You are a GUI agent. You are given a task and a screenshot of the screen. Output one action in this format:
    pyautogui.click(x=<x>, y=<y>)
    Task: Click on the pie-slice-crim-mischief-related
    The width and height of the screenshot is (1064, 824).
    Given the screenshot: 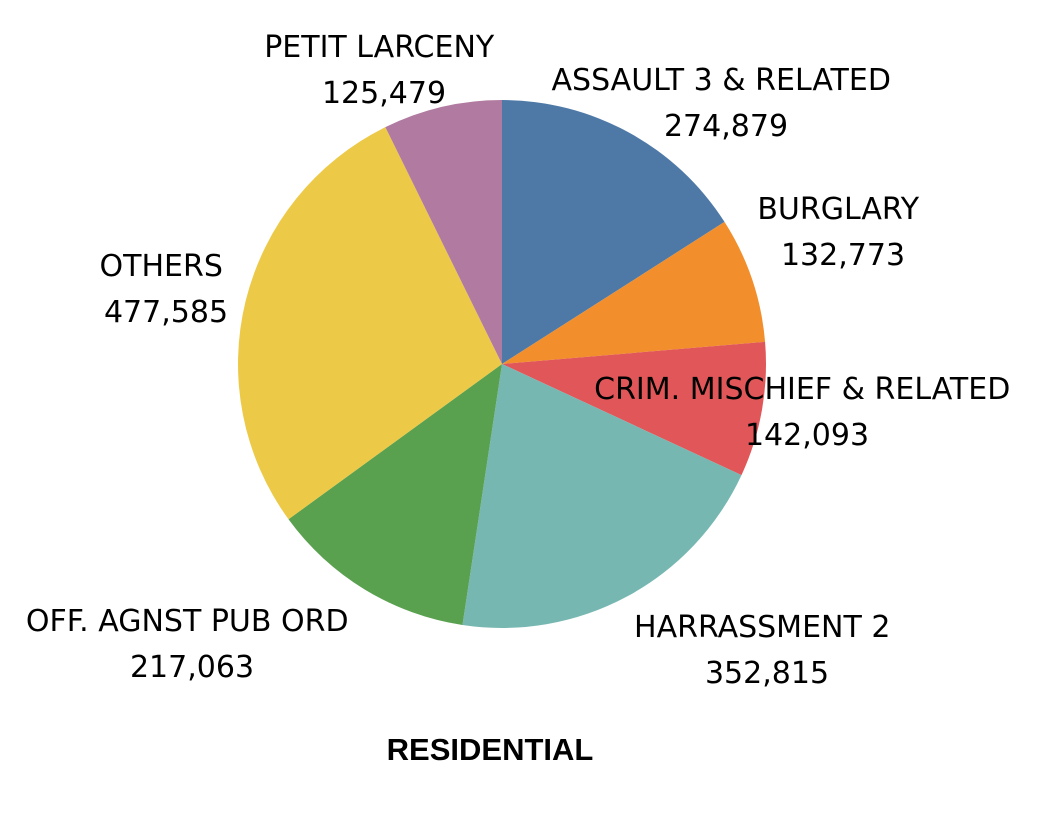 What is the action you would take?
    pyautogui.click(x=634, y=408)
    